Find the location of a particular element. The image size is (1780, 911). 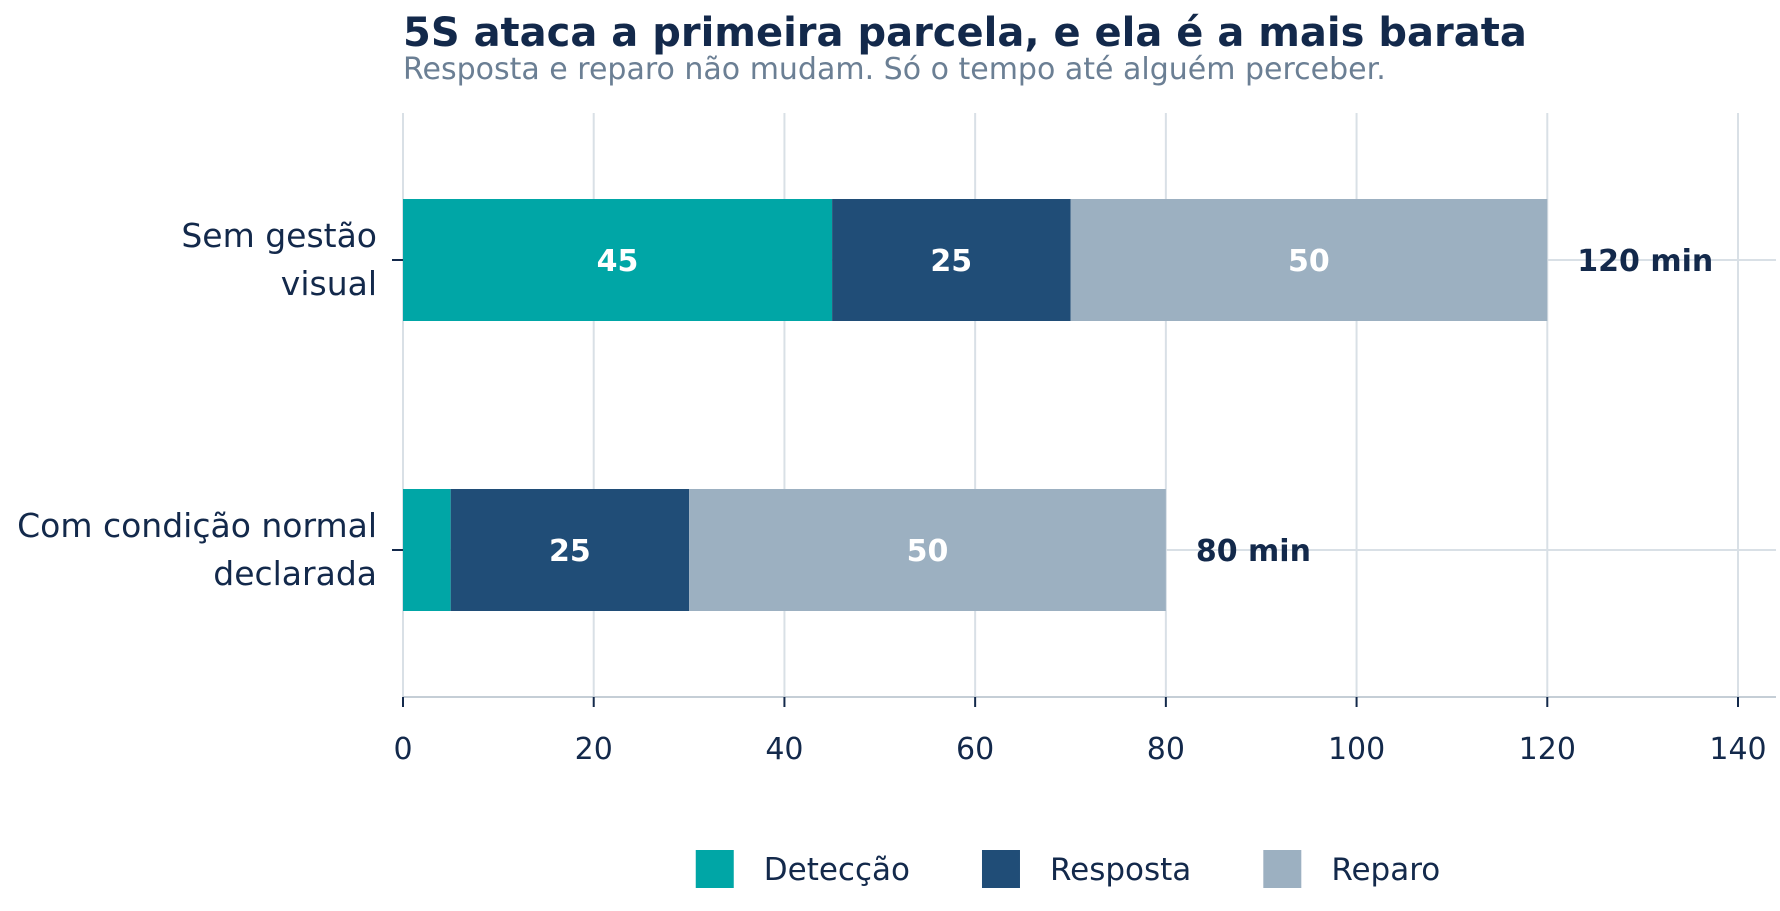

legend: Detecção Resposta Reparo is located at coordinates (1067, 869).